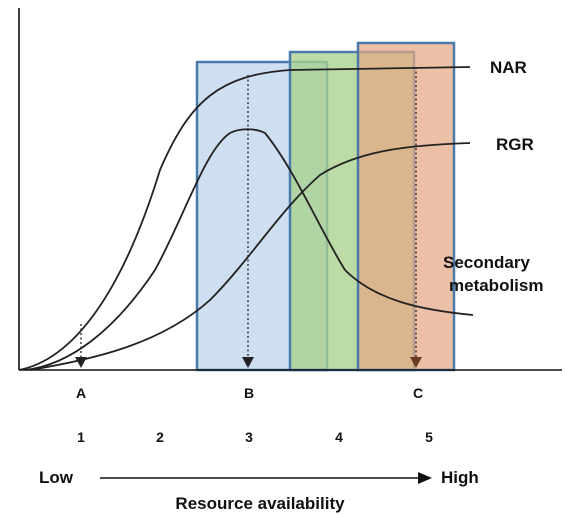  What do you see at coordinates (160, 437) in the screenshot?
I see `zone-number-2: 2` at bounding box center [160, 437].